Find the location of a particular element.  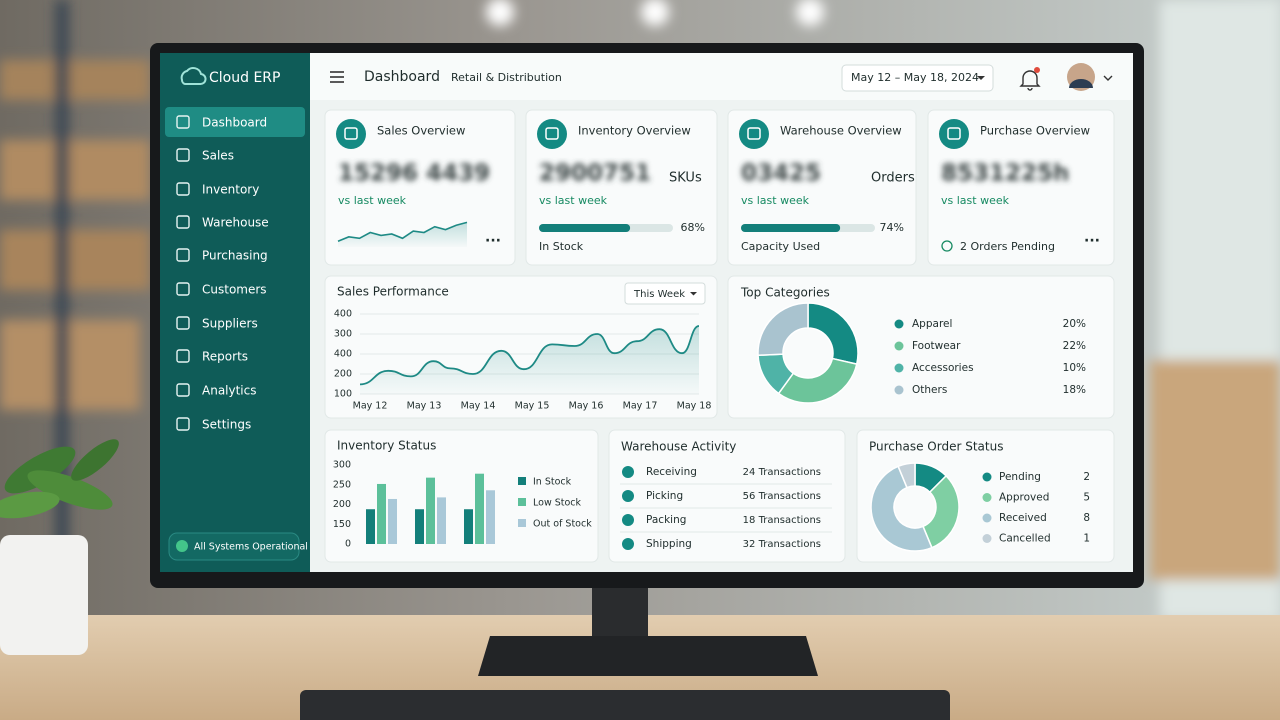

y-tick-label: 200 is located at coordinates (342, 504).